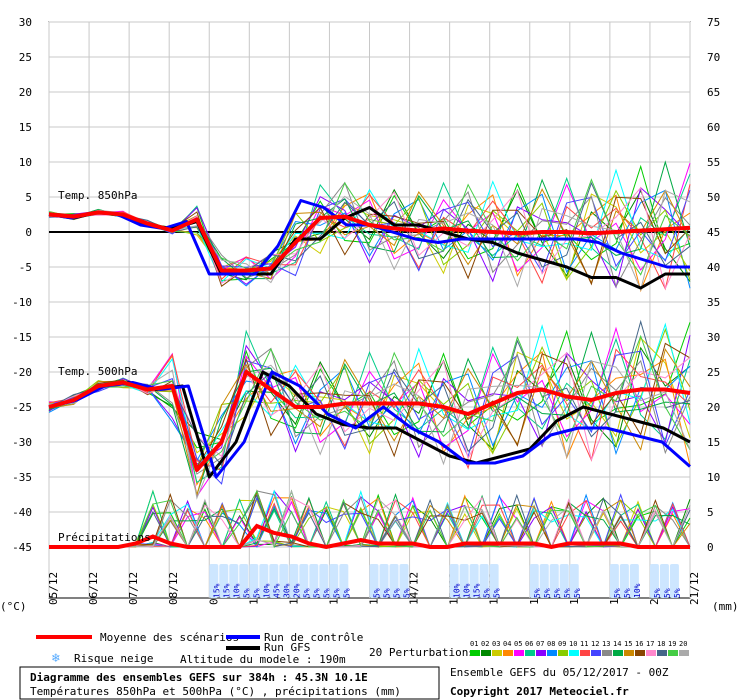 Image resolution: width=740 pixels, height=700 pixels. Describe the element at coordinates (25, 92) in the screenshot. I see `left-tick-label: 20` at that location.